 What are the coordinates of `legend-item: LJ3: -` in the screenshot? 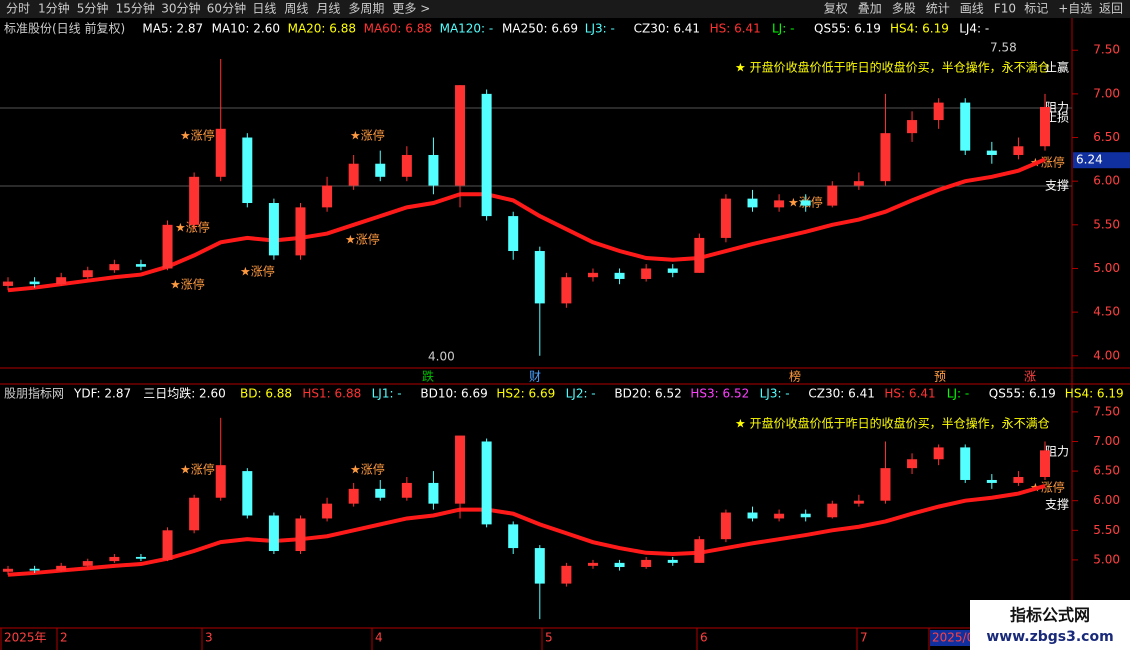 It's located at (600, 29).